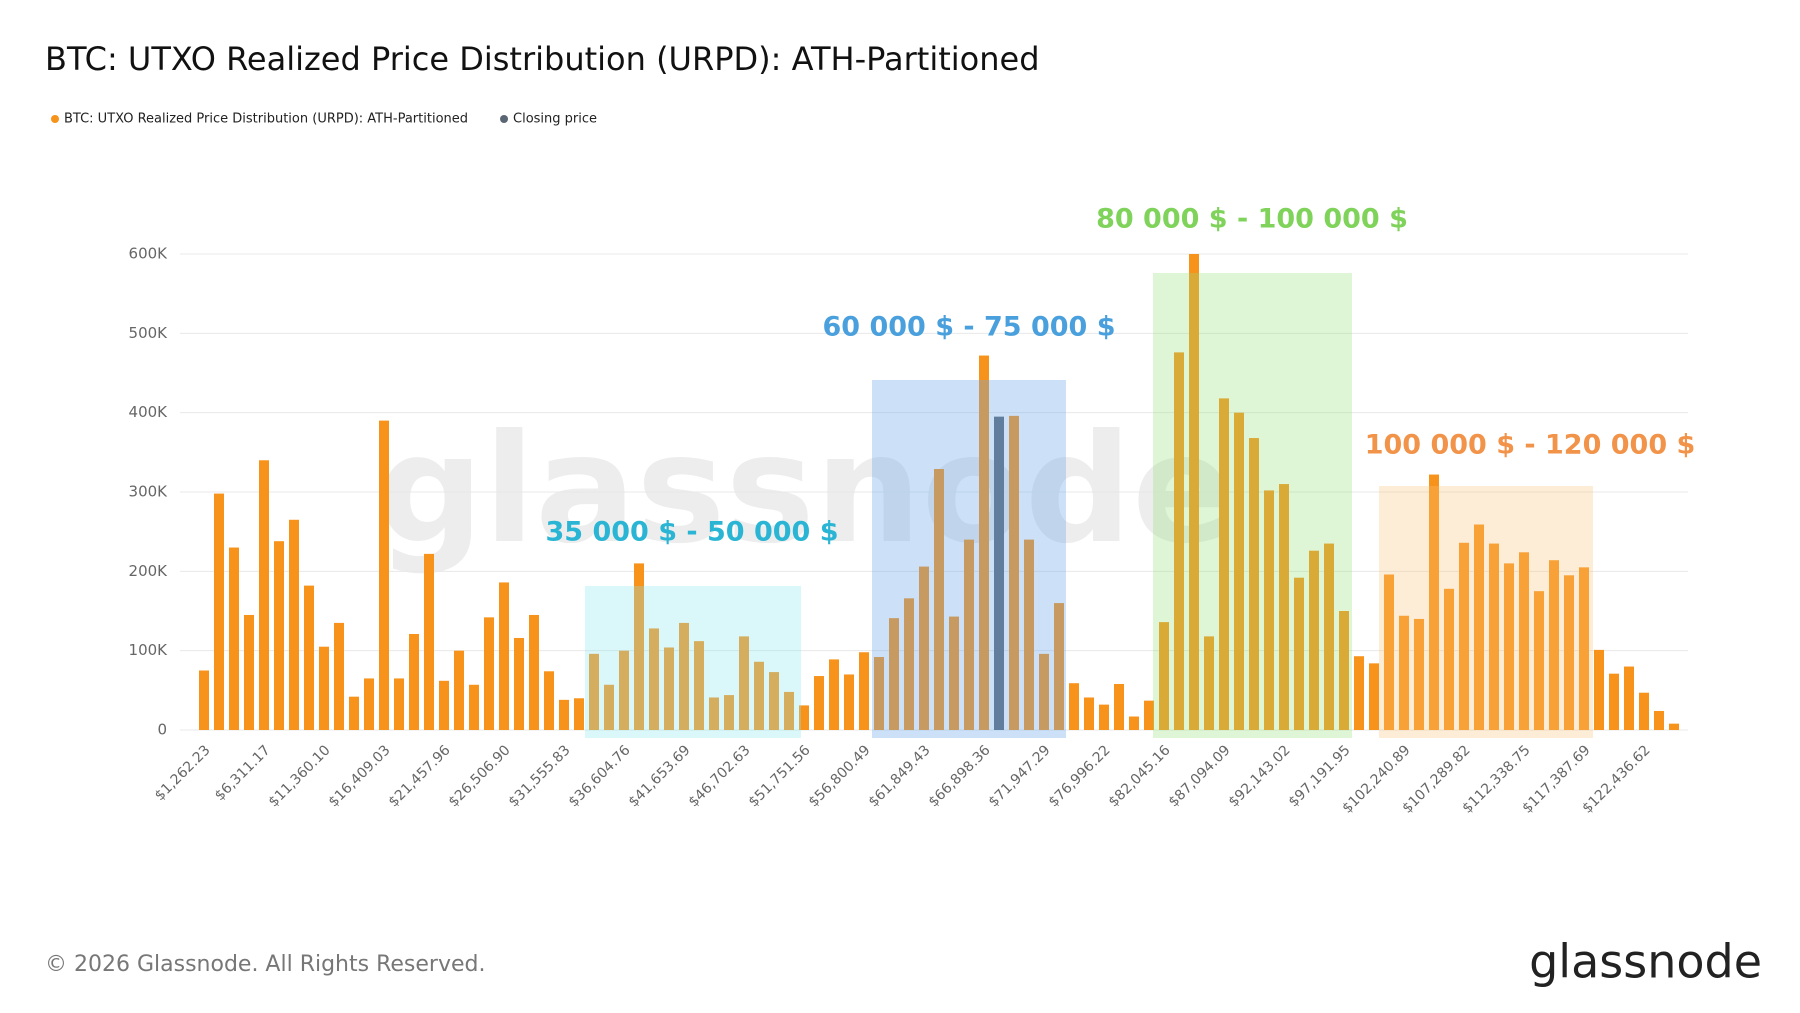 This screenshot has height=1013, width=1800. What do you see at coordinates (1140, 776) in the screenshot?
I see `x-tick-label: $82,045.16` at bounding box center [1140, 776].